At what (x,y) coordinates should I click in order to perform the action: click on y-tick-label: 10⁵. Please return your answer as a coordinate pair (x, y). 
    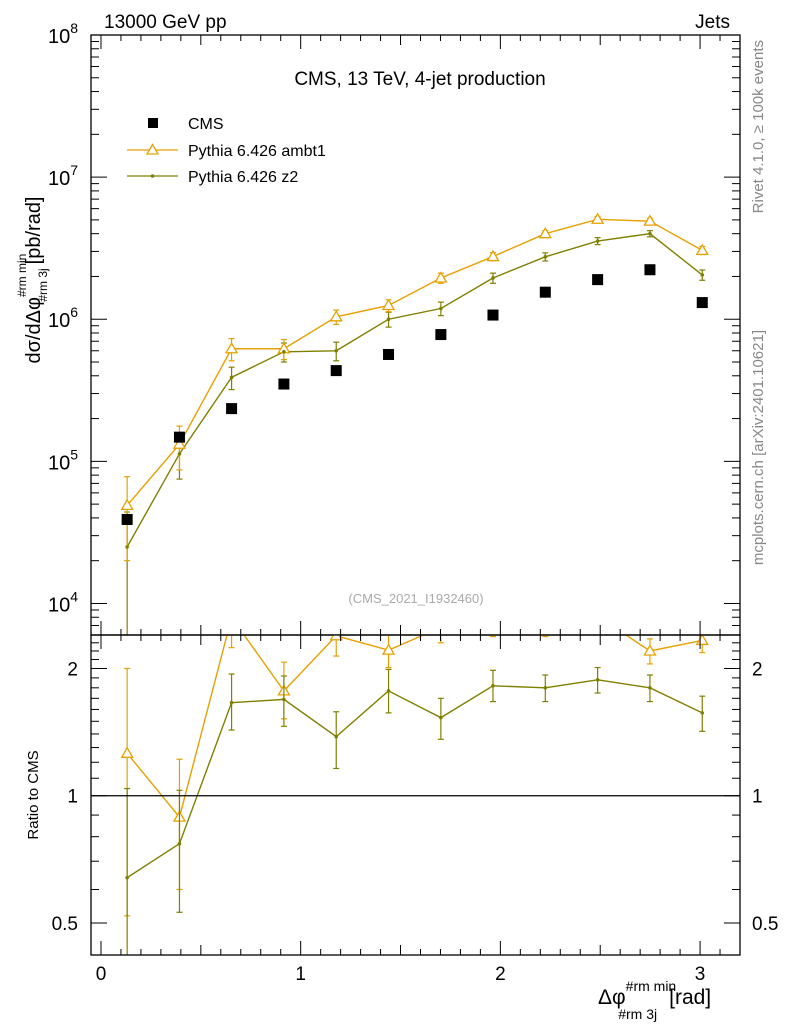
    Looking at the image, I should click on (63, 460).